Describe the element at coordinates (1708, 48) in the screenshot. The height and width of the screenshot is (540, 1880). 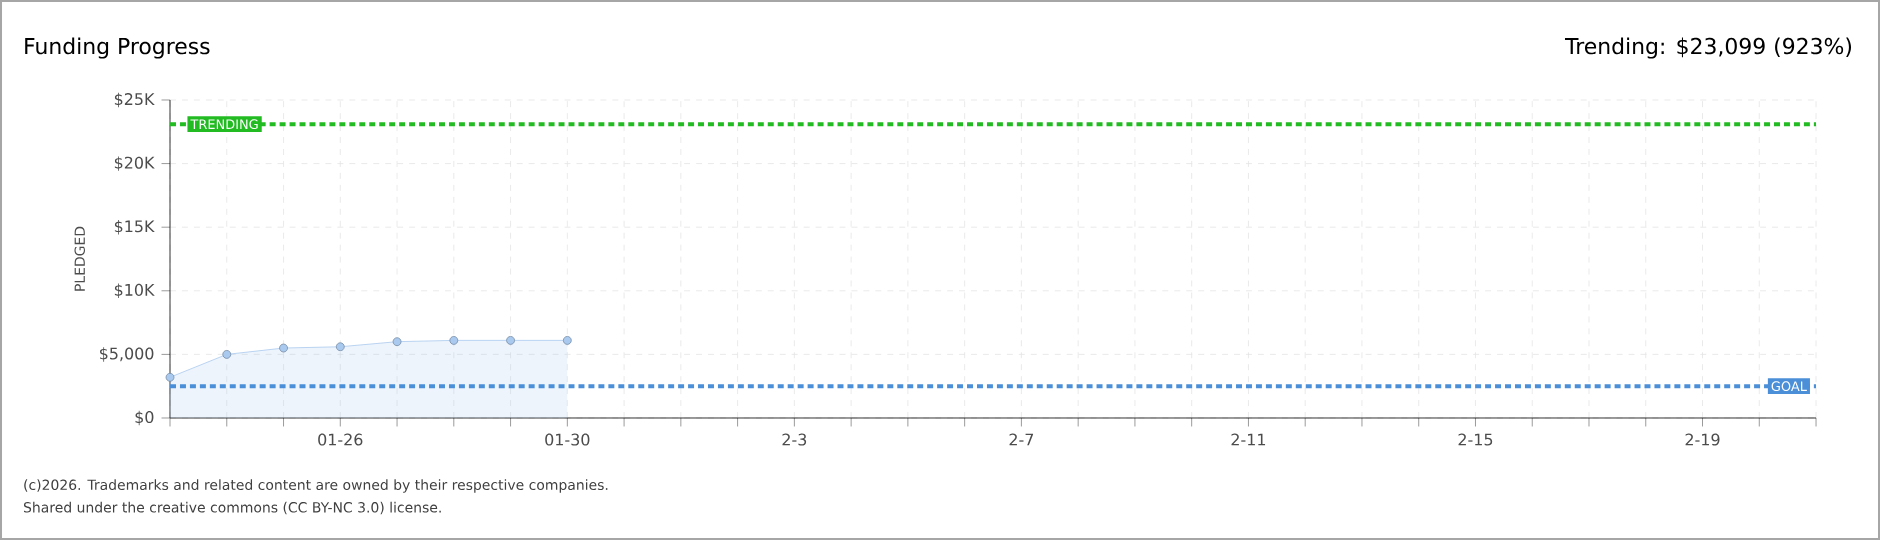
I see `text: Trending: $23,099 (923%)` at that location.